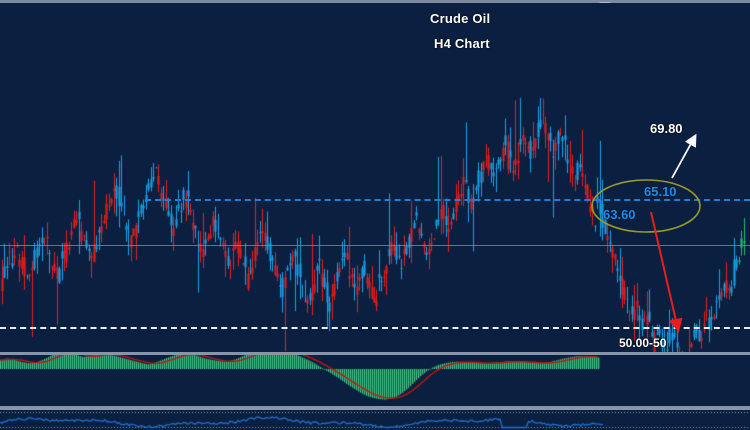 This screenshot has width=750, height=430. What do you see at coordinates (666, 128) in the screenshot?
I see `label-target-up: 69.80` at bounding box center [666, 128].